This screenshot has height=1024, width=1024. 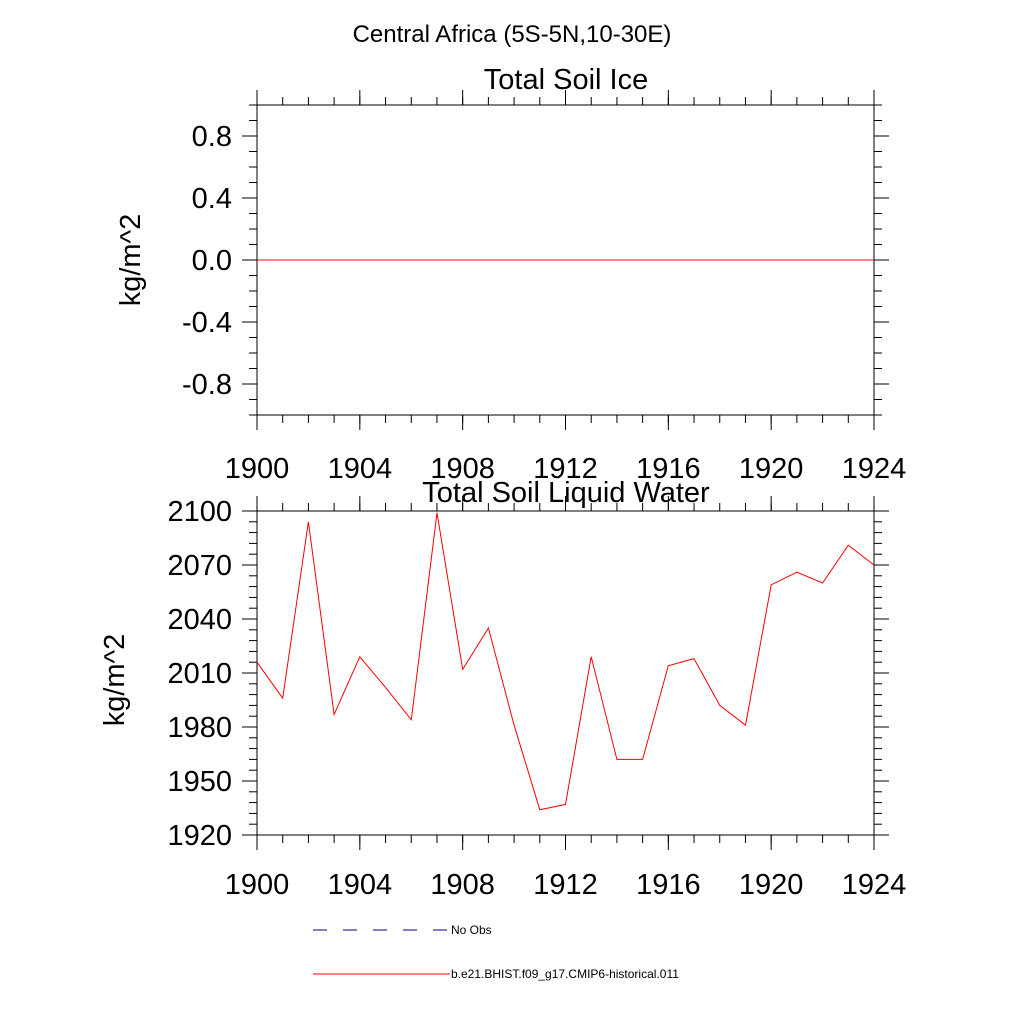 I want to click on y-tick-label: 1920, so click(x=199, y=836).